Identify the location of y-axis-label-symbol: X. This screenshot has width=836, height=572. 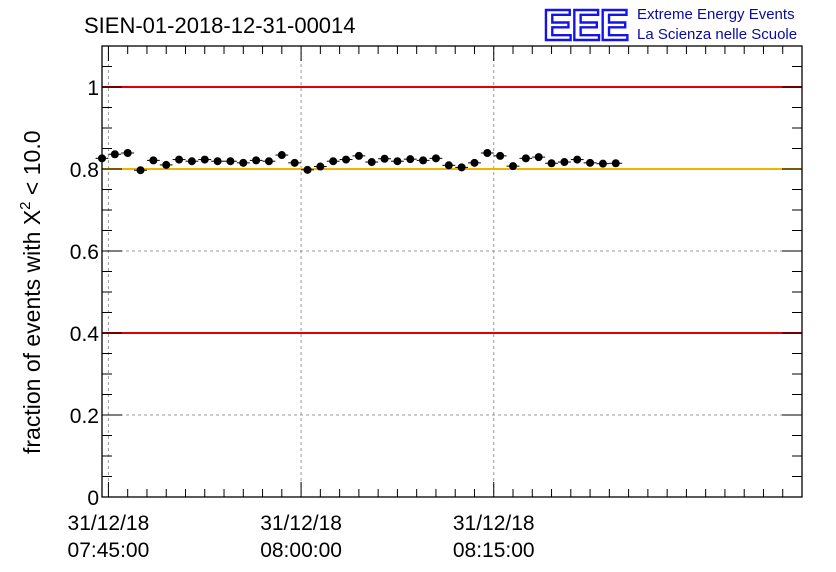
(32, 217).